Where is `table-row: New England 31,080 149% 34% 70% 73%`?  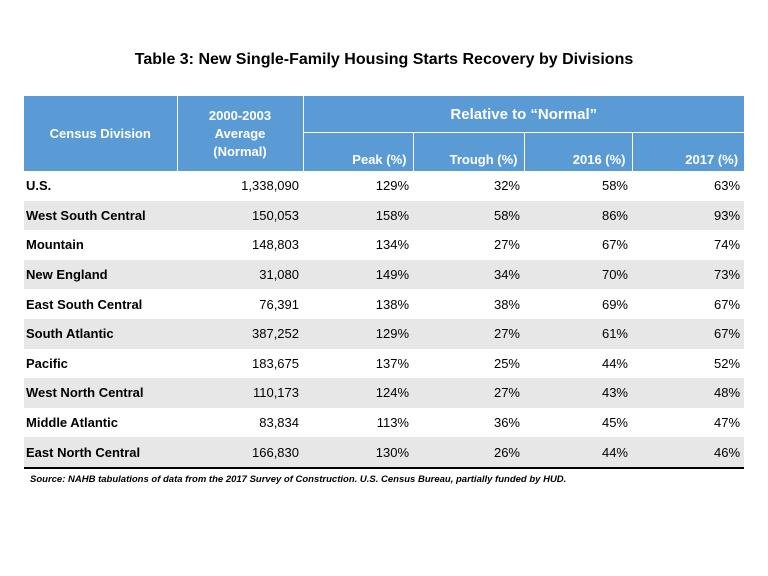
table-row: New England 31,080 149% 34% 70% 73% is located at coordinates (384, 274).